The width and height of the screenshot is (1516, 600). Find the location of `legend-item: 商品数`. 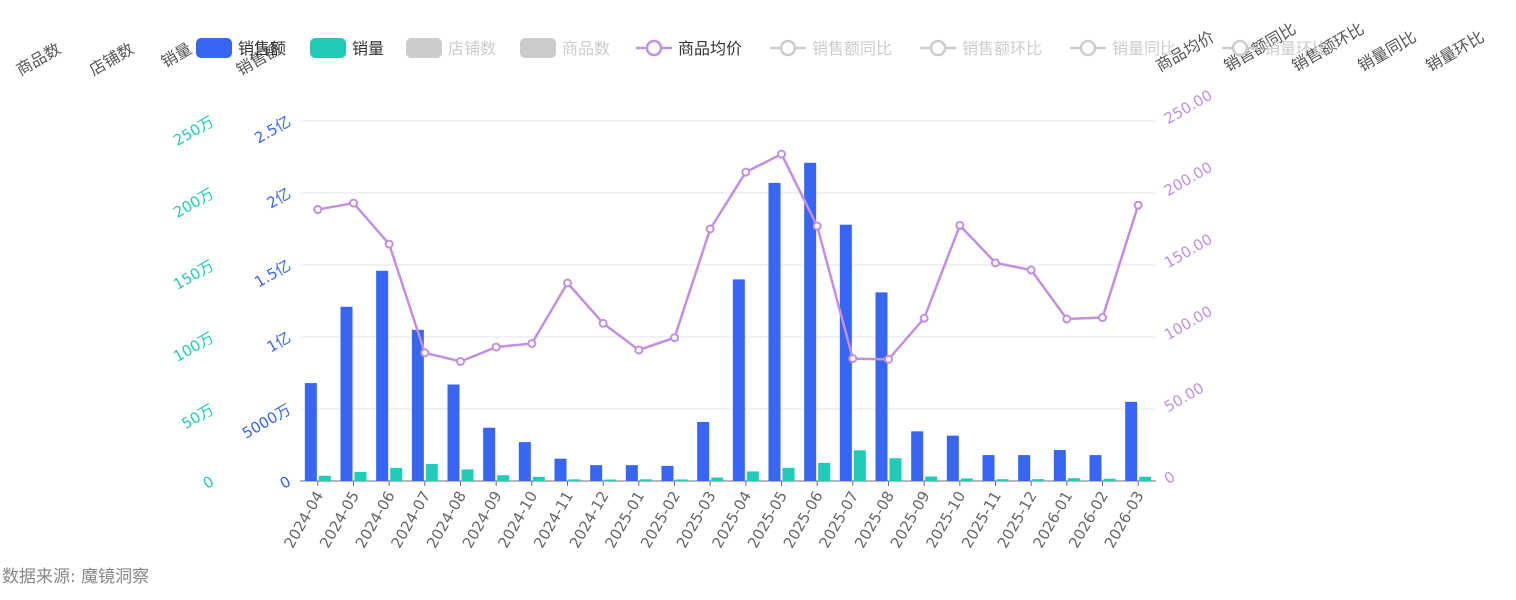

legend-item: 商品数 is located at coordinates (565, 48).